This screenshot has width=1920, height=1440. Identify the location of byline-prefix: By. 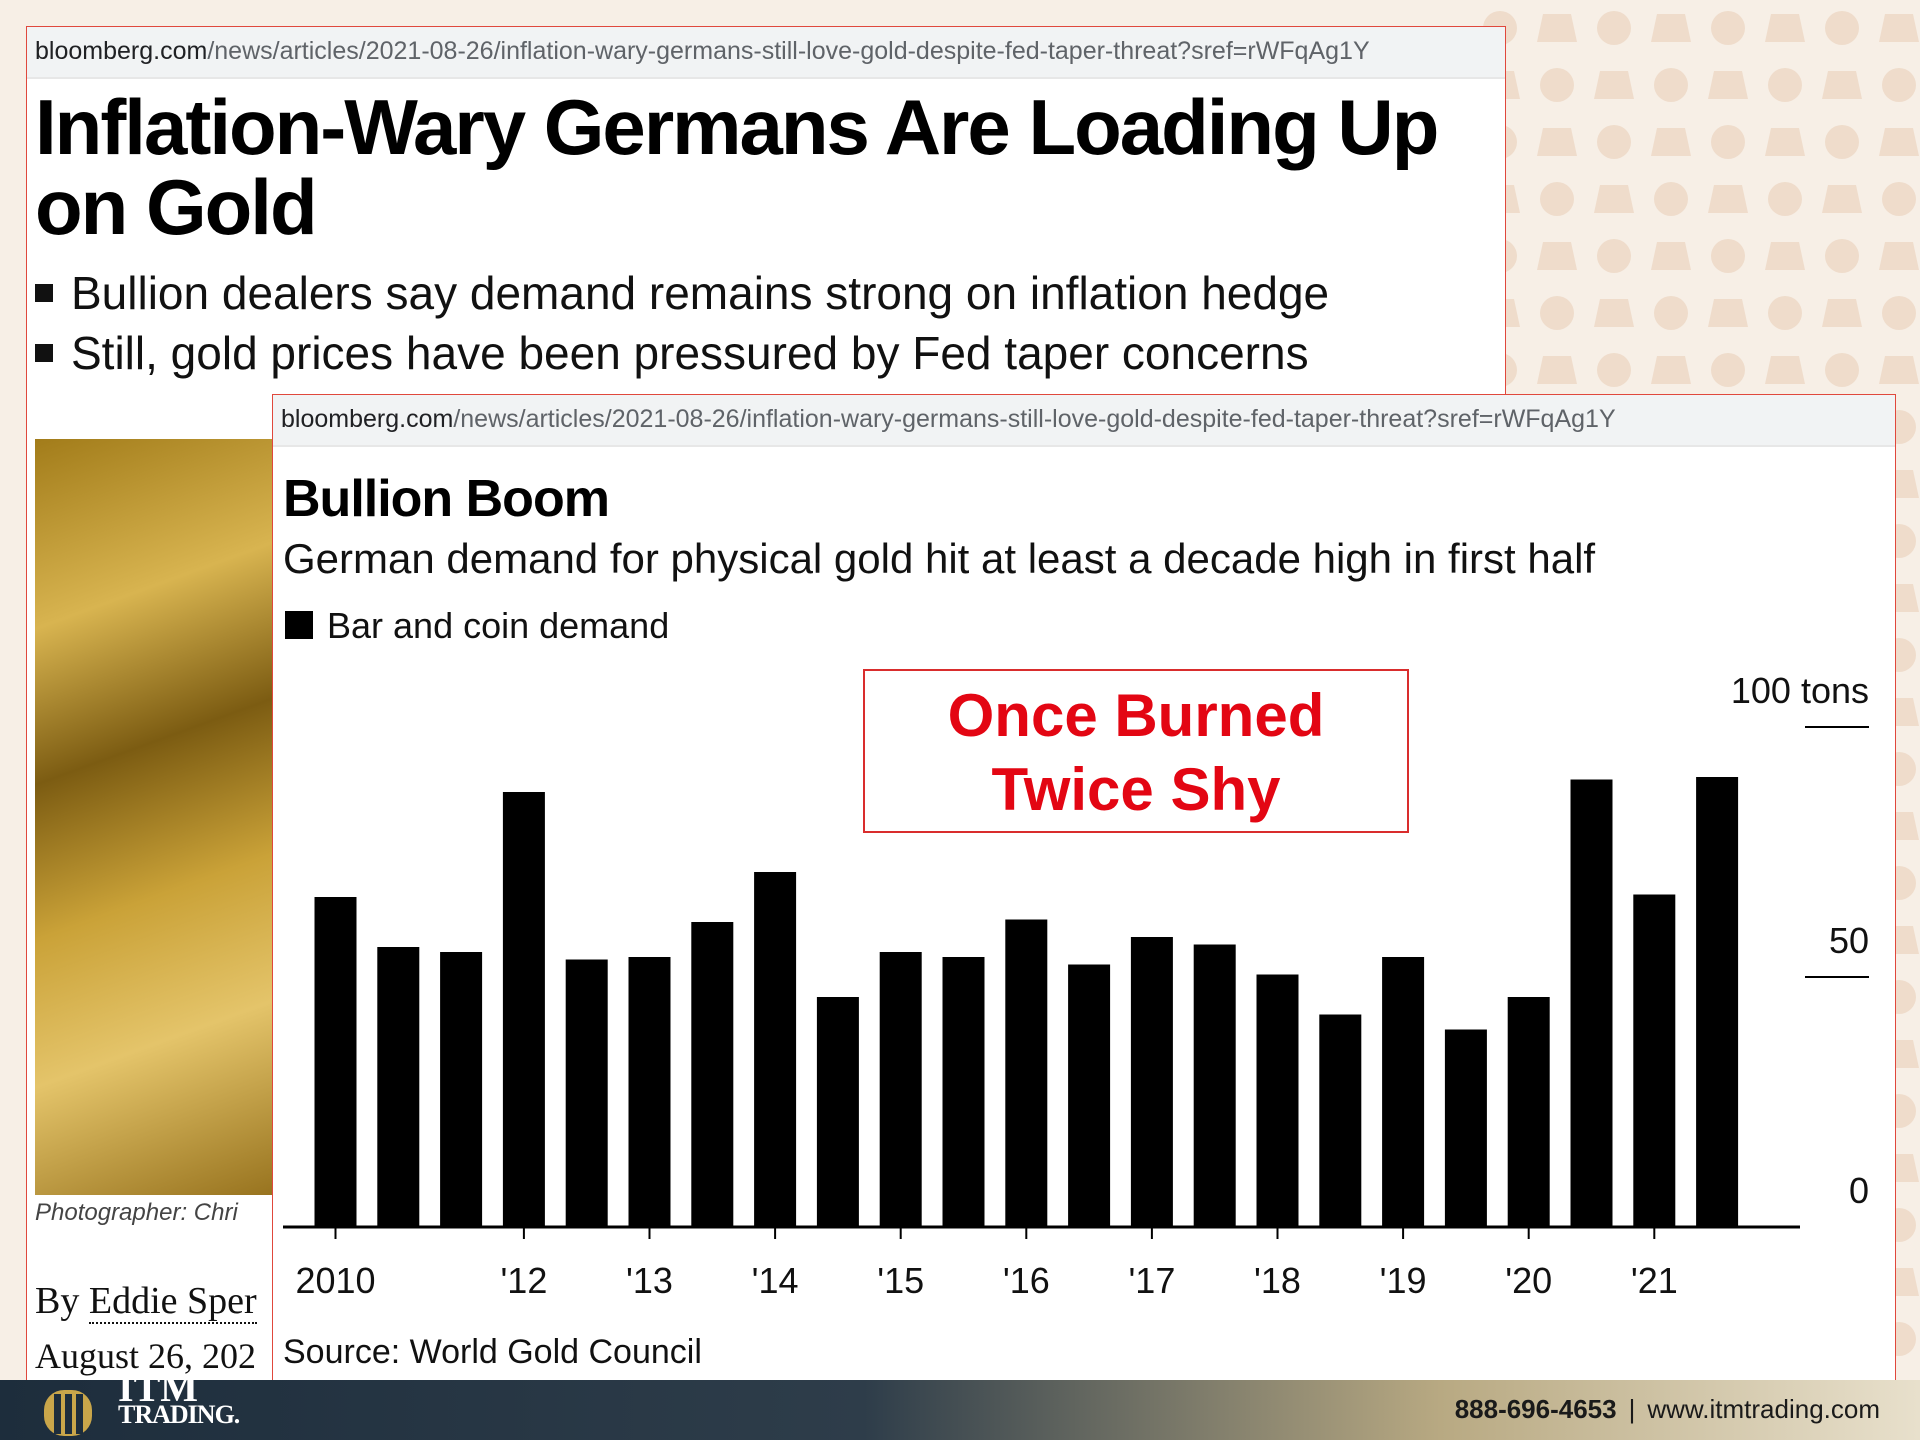
(62, 1301).